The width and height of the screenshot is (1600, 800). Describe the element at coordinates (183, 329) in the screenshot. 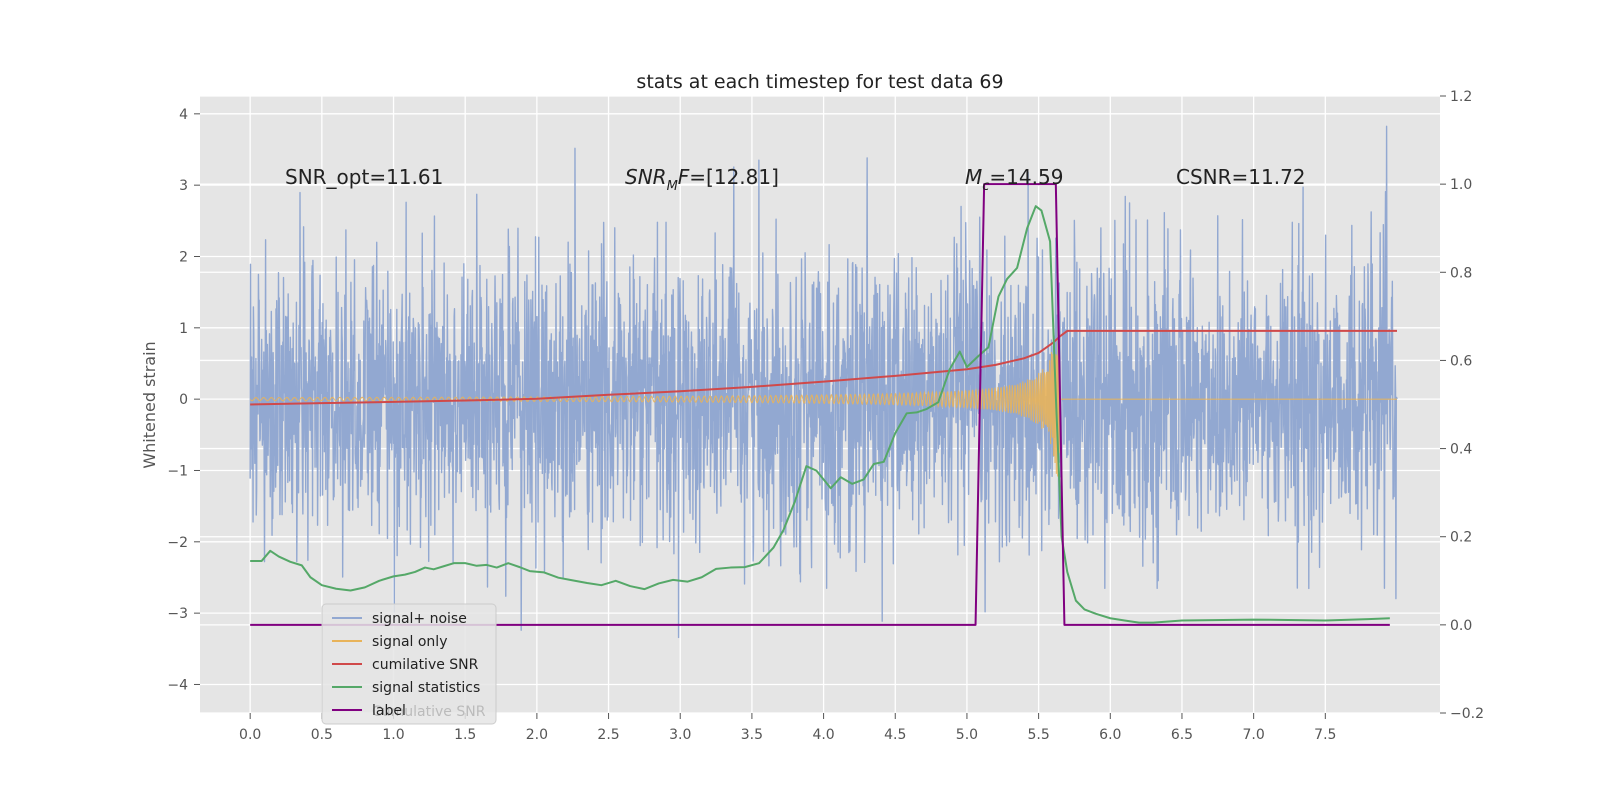

I see `y-tick-label-left: 1` at that location.